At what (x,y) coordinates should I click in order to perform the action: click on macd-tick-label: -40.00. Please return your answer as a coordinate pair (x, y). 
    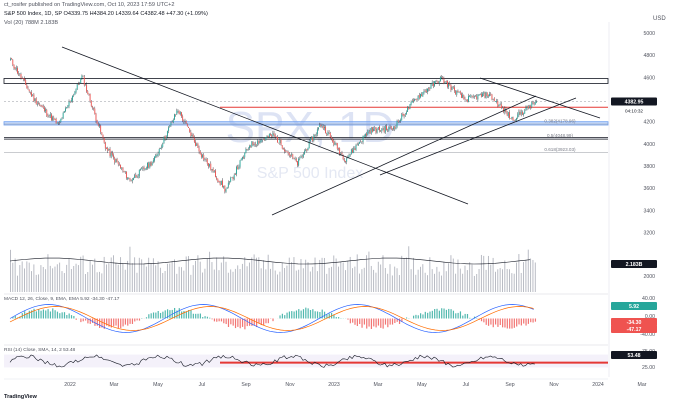
    Looking at the image, I should click on (647, 335).